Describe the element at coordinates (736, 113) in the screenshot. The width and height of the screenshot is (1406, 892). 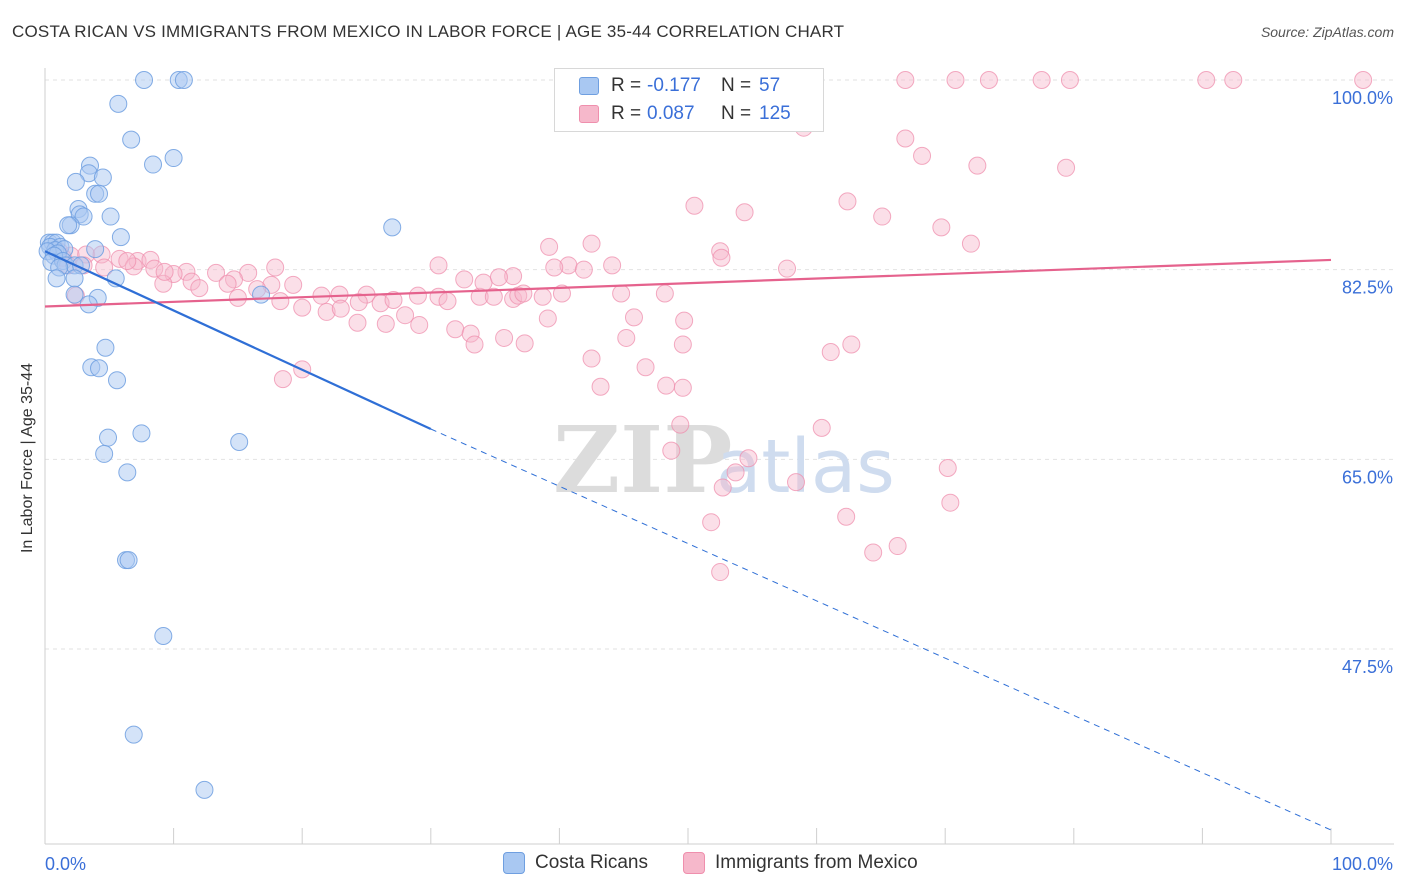
I see `legend-n-label: N =` at that location.